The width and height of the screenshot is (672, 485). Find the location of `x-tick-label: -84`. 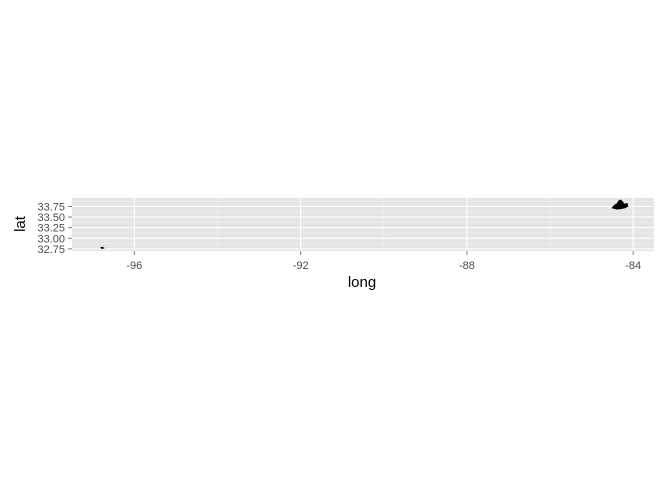

x-tick-label: -84 is located at coordinates (633, 266).